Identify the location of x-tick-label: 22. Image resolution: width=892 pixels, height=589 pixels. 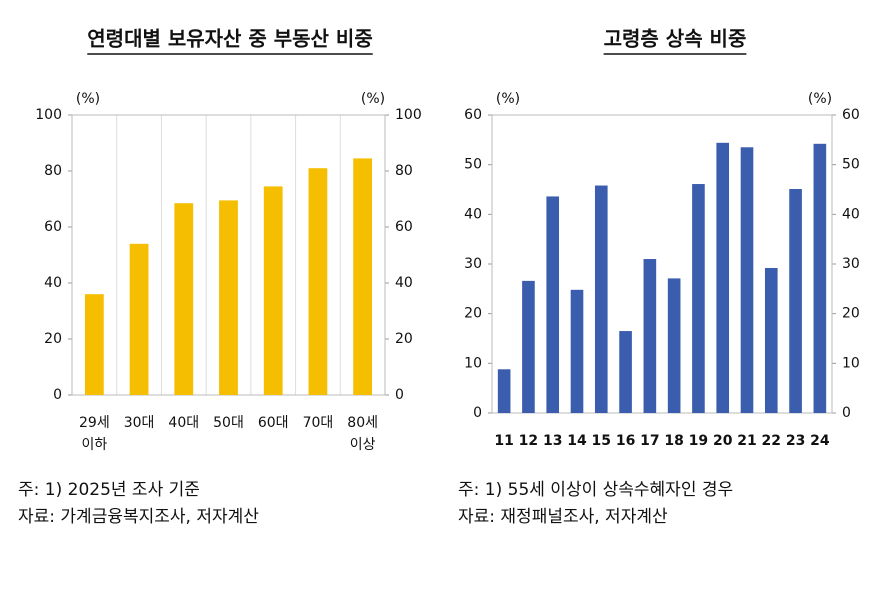
(771, 441).